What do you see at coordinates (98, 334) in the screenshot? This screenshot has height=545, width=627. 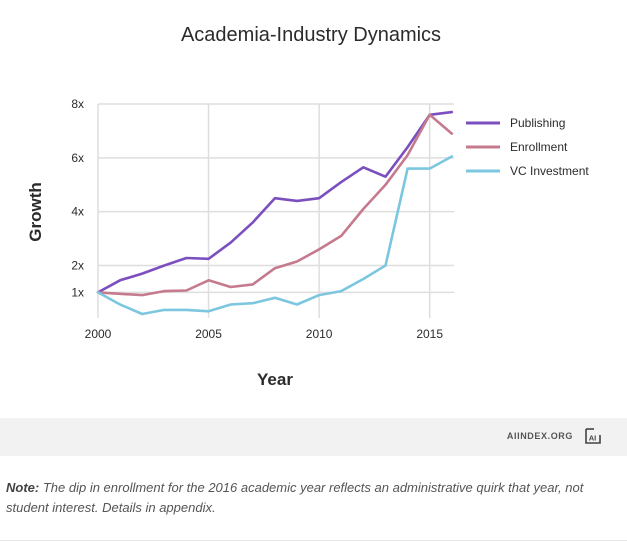 I see `x-tick-label: 2000` at bounding box center [98, 334].